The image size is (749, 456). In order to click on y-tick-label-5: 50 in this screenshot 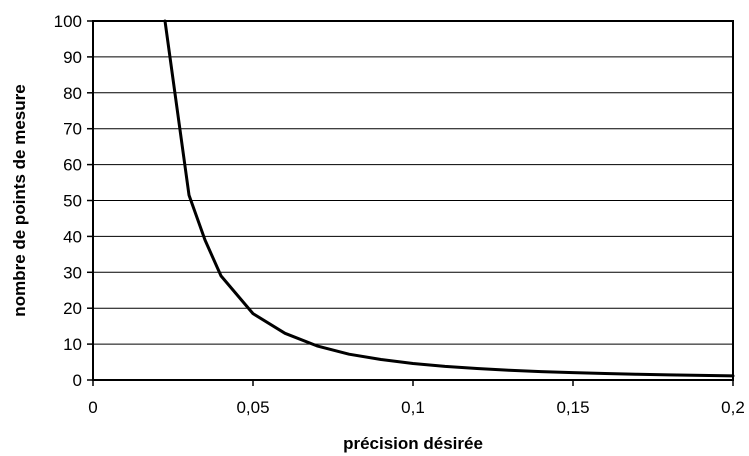, I will do `click(72, 201)`.